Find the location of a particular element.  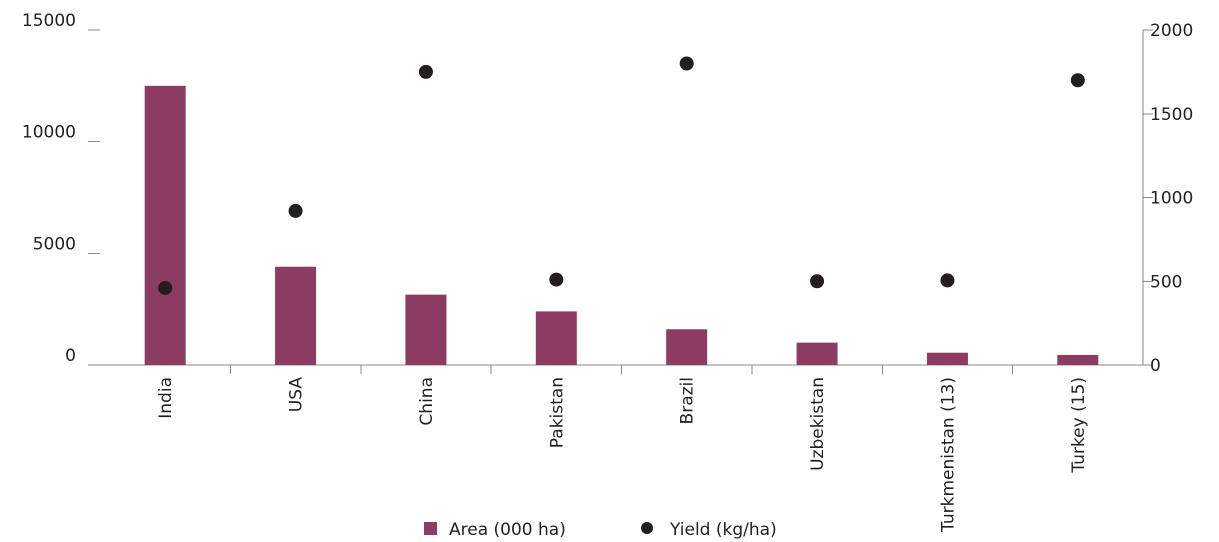

right-axis-tick-label: 500 is located at coordinates (1166, 282).